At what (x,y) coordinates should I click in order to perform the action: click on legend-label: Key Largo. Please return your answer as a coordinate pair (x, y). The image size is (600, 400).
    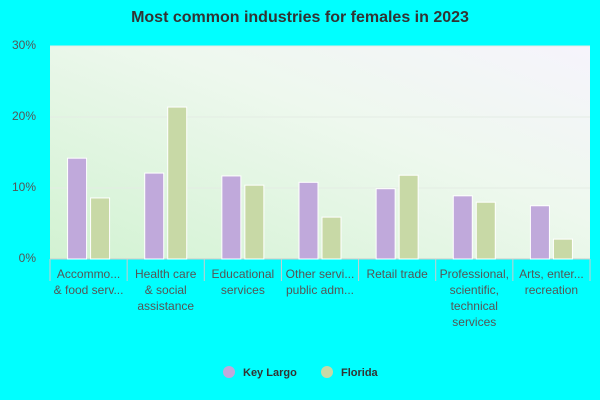
    Looking at the image, I should click on (270, 373).